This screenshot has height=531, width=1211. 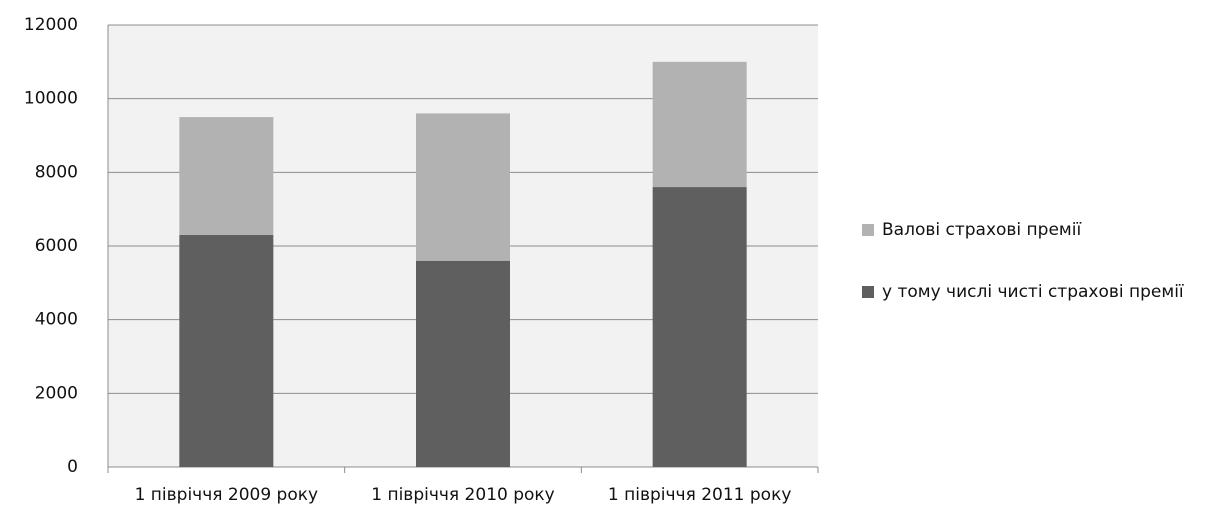 What do you see at coordinates (51, 25) in the screenshot?
I see `y-tick-label: 12000` at bounding box center [51, 25].